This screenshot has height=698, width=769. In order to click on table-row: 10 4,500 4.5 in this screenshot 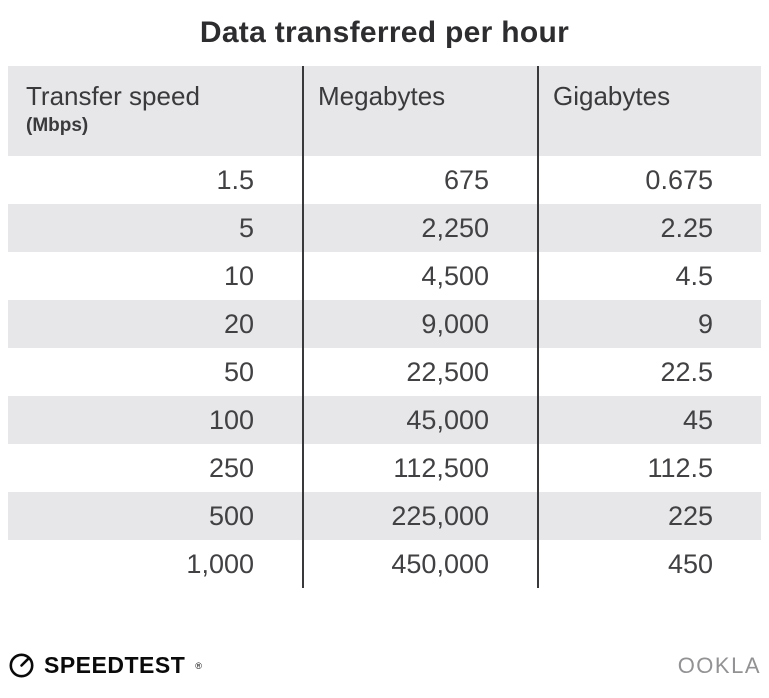, I will do `click(384, 276)`.